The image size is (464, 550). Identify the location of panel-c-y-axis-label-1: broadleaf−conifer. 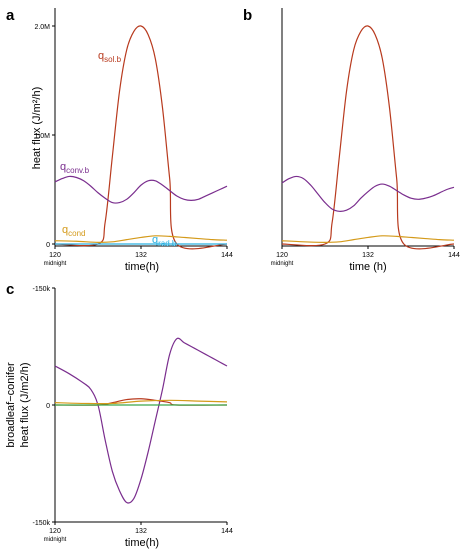
(11, 405).